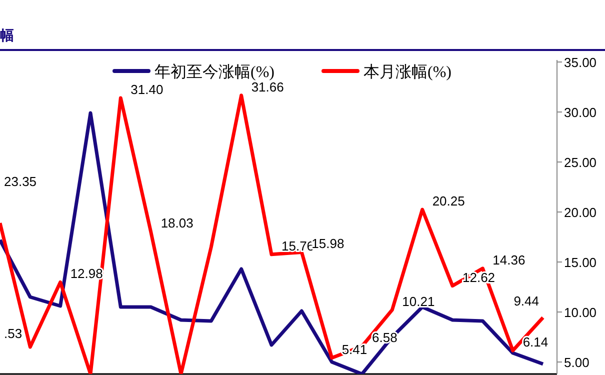 Image resolution: width=605 pixels, height=375 pixels. What do you see at coordinates (7, 35) in the screenshot?
I see `chart-title: 幅` at bounding box center [7, 35].